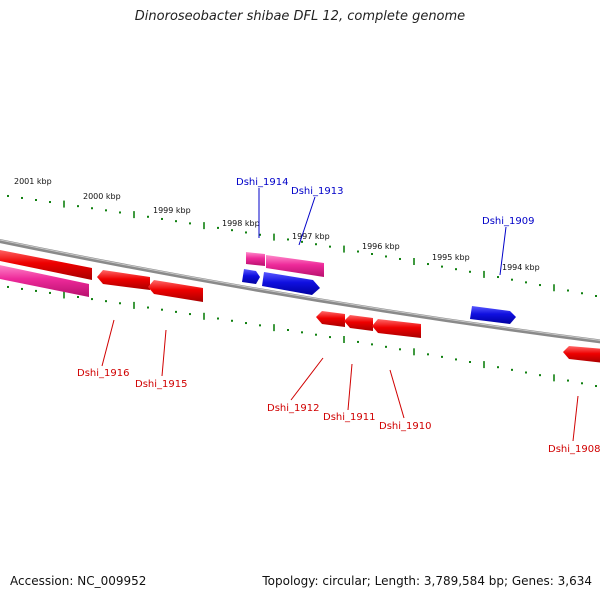 This screenshot has width=600, height=600. What do you see at coordinates (172, 210) in the screenshot?
I see `kbp-label: 1999 kbp` at bounding box center [172, 210].